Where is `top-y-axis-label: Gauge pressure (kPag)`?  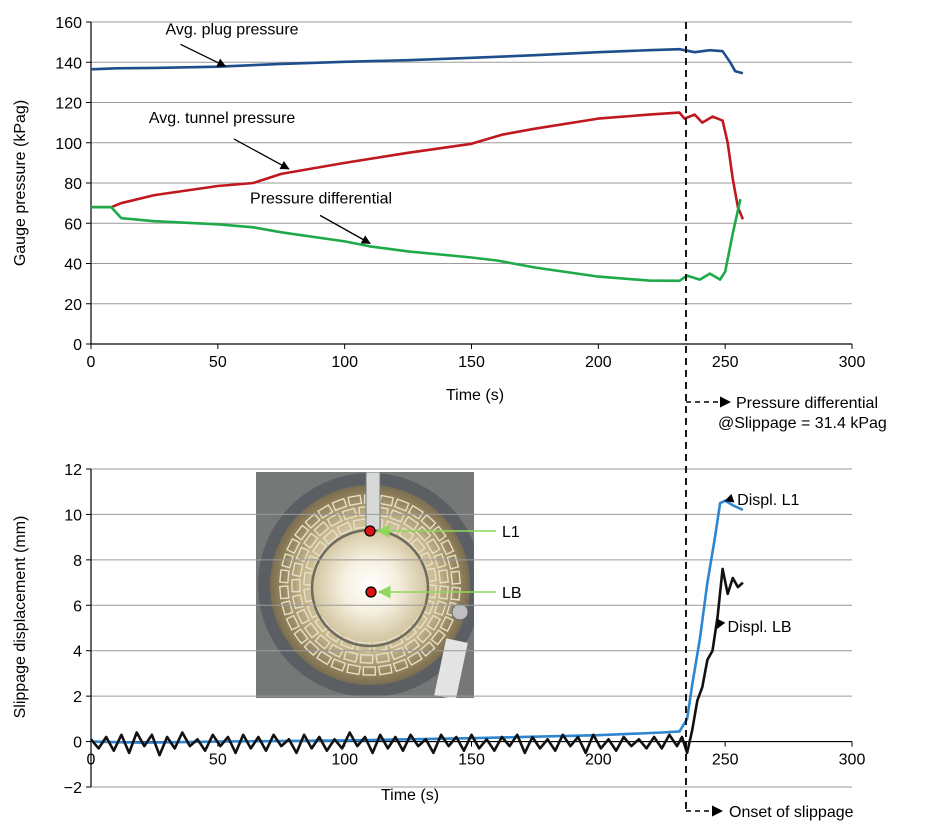
top-y-axis-label: Gauge pressure (kPag) is located at coordinates (20, 183).